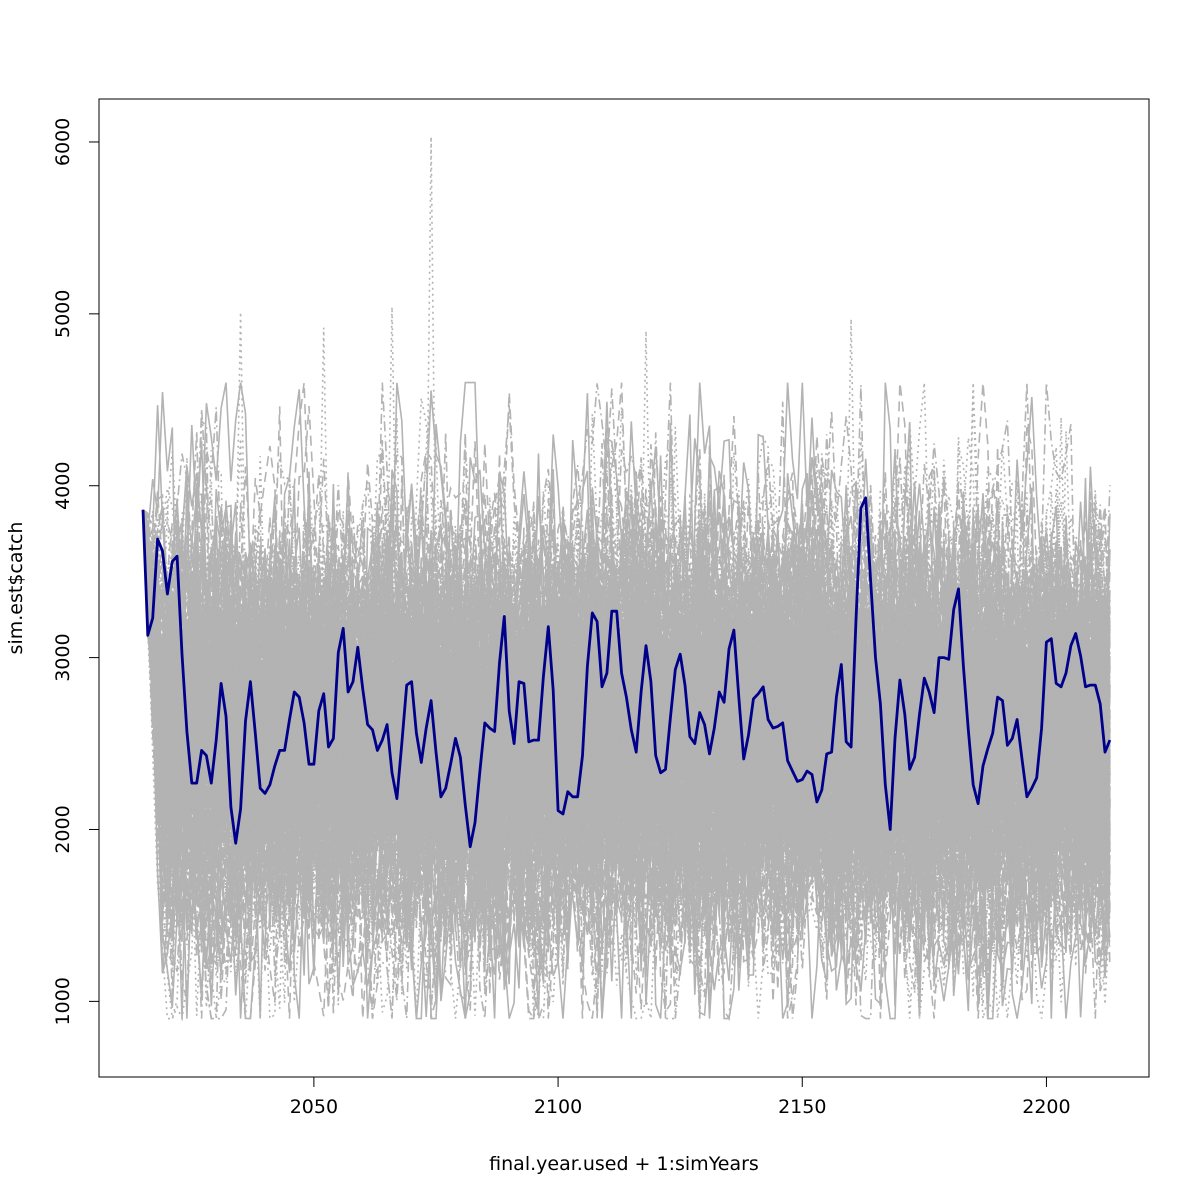 The height and width of the screenshot is (1200, 1200). What do you see at coordinates (314, 1107) in the screenshot?
I see `x-tick-label: 2050` at bounding box center [314, 1107].